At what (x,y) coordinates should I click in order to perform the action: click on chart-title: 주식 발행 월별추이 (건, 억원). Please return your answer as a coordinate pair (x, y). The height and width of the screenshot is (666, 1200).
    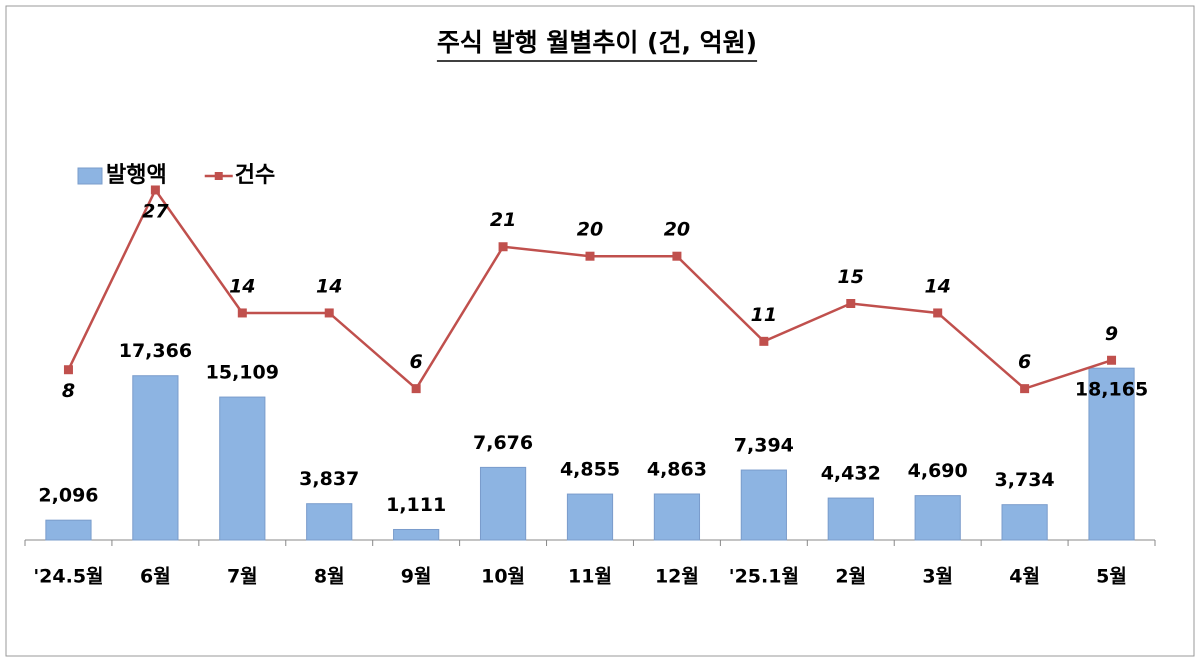
    Looking at the image, I should click on (597, 42).